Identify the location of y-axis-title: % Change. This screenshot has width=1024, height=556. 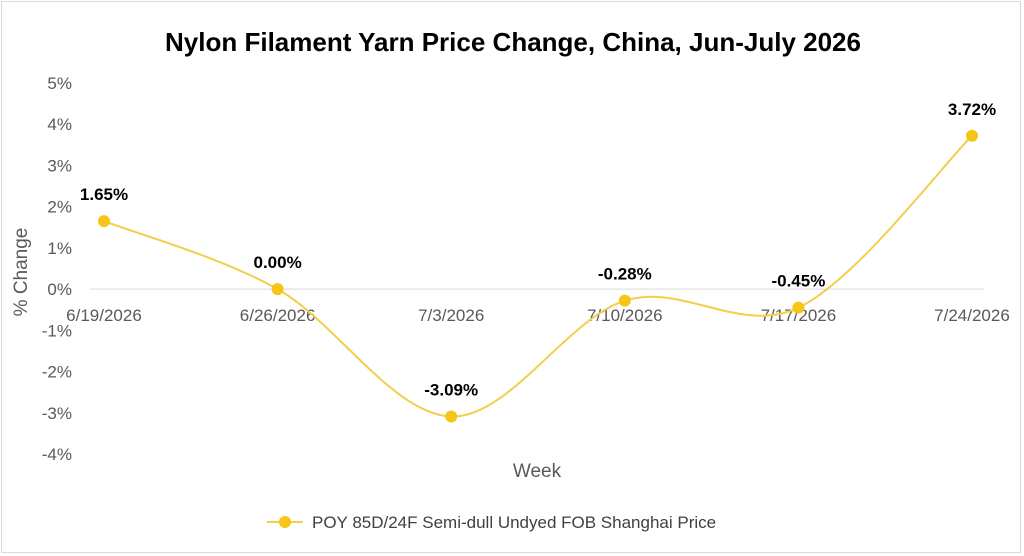
(21, 272).